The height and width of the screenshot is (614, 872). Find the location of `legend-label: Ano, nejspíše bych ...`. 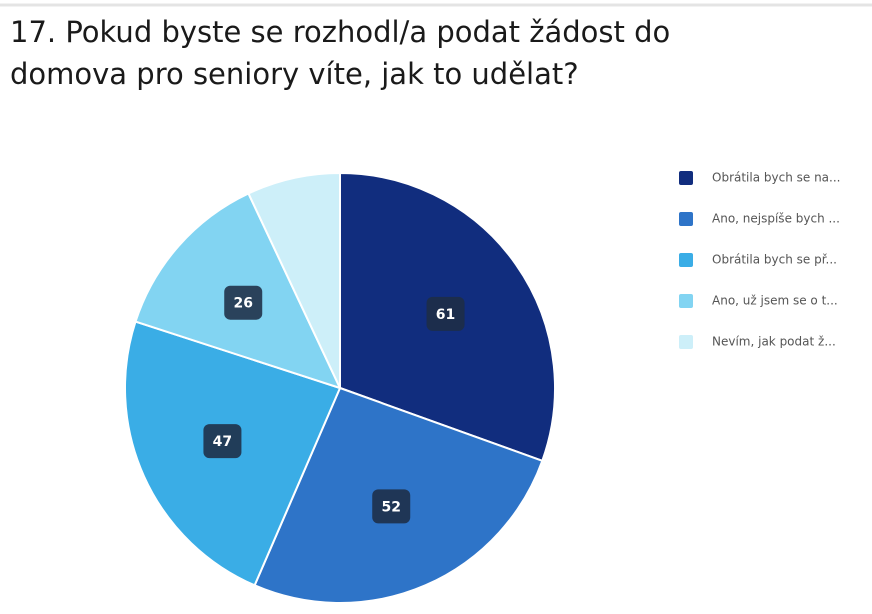

legend-label: Ano, nejspíše bych ... is located at coordinates (776, 219).